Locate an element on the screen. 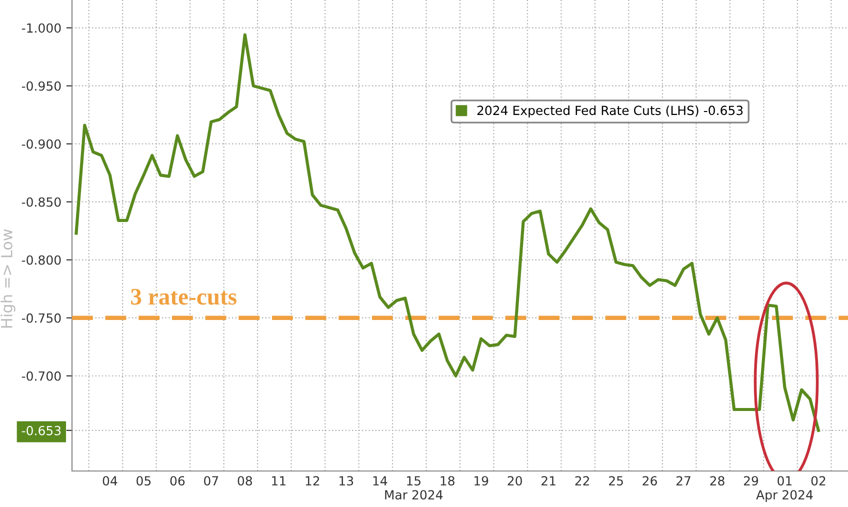  y-tick-label: -0.850 is located at coordinates (41, 202).